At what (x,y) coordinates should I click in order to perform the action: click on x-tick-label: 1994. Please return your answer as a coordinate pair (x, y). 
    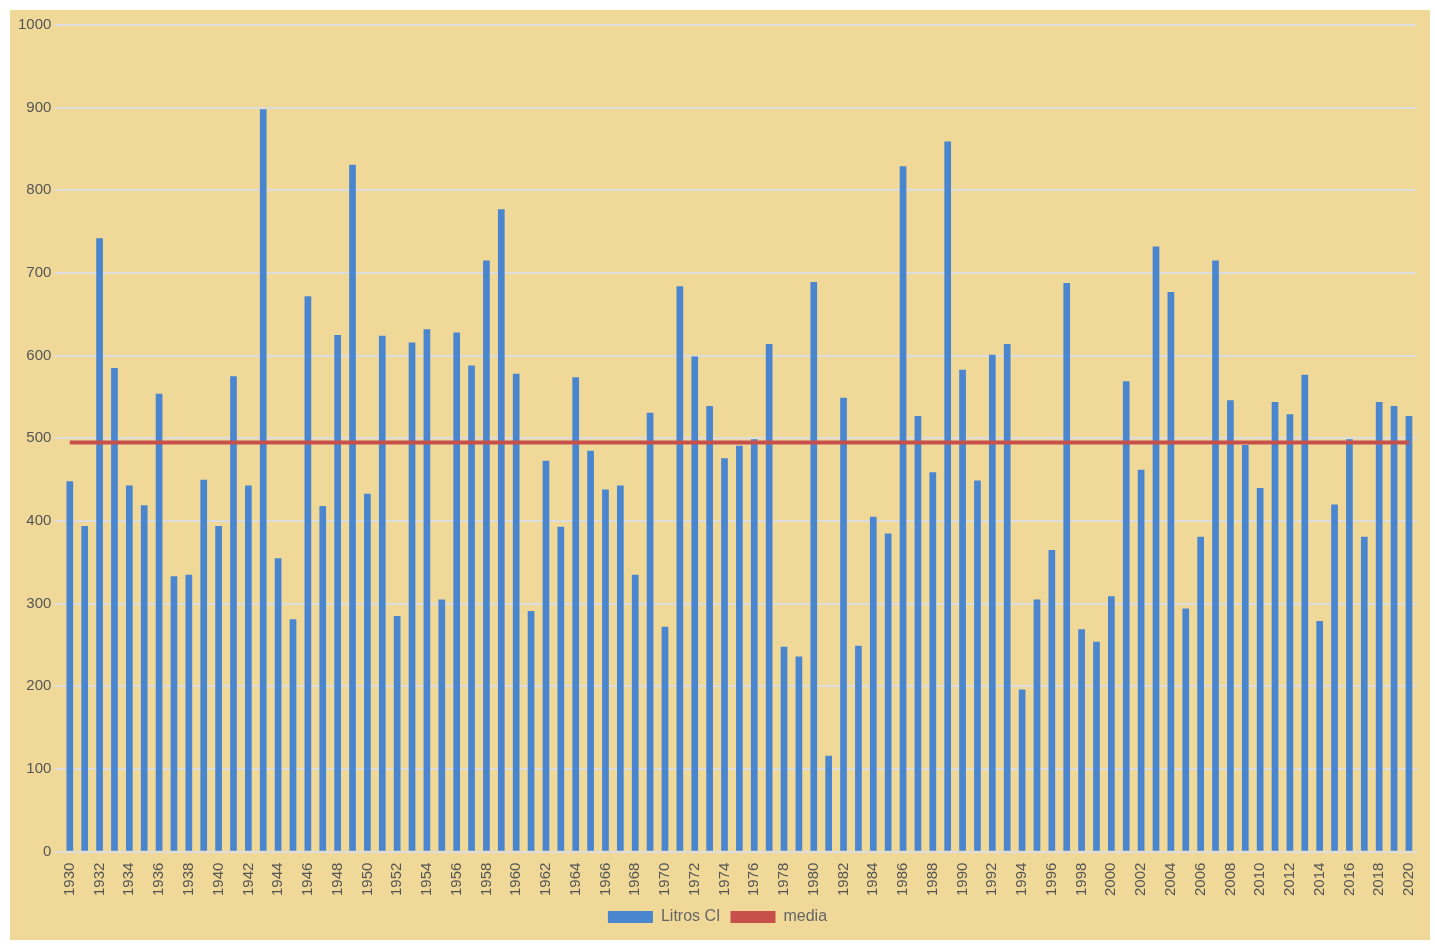
    Looking at the image, I should click on (1021, 879).